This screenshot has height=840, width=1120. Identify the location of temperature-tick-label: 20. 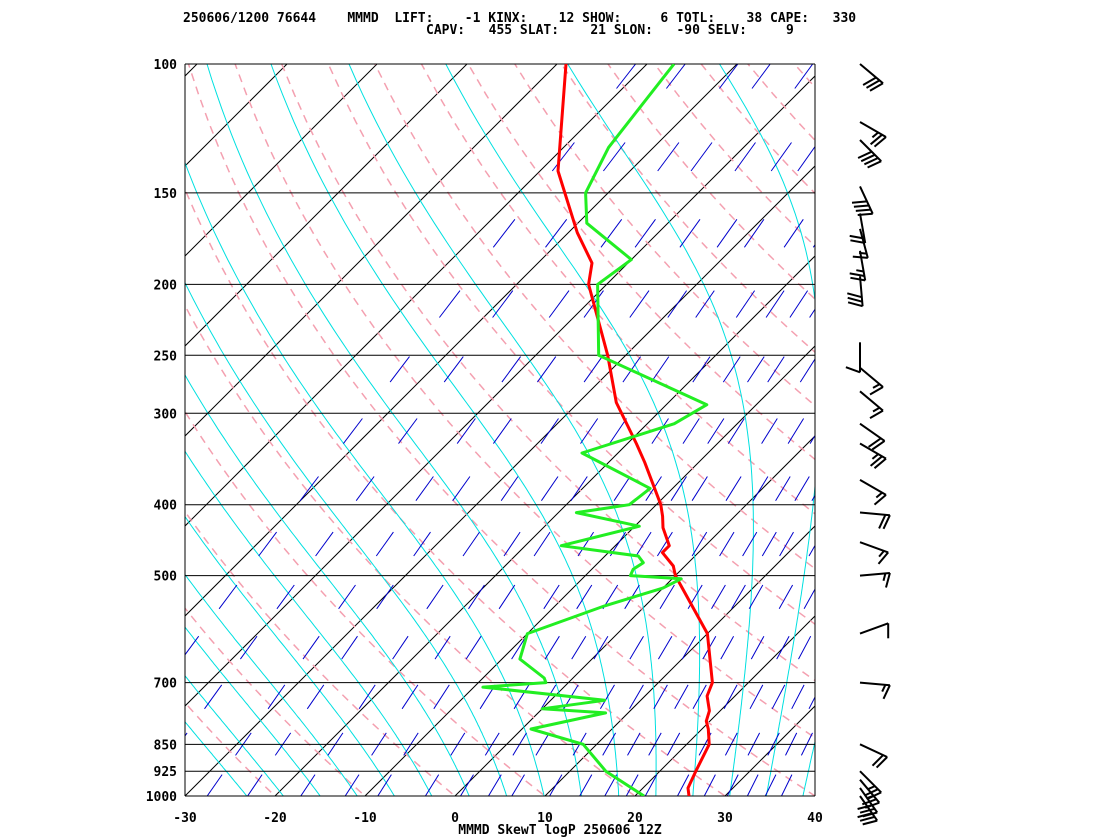
(635, 818).